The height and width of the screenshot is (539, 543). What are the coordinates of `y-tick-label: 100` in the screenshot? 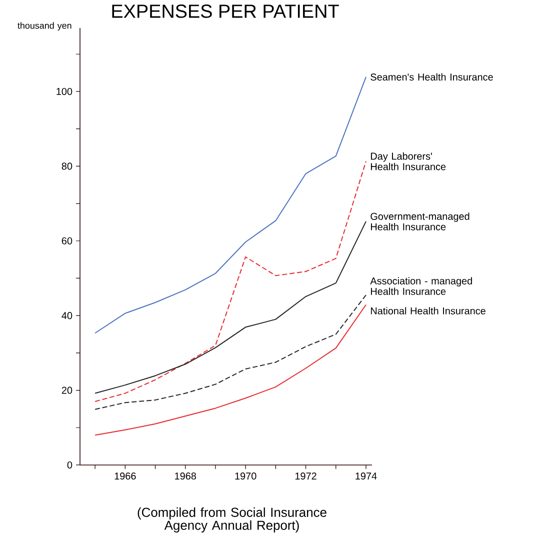 It's located at (64, 92).